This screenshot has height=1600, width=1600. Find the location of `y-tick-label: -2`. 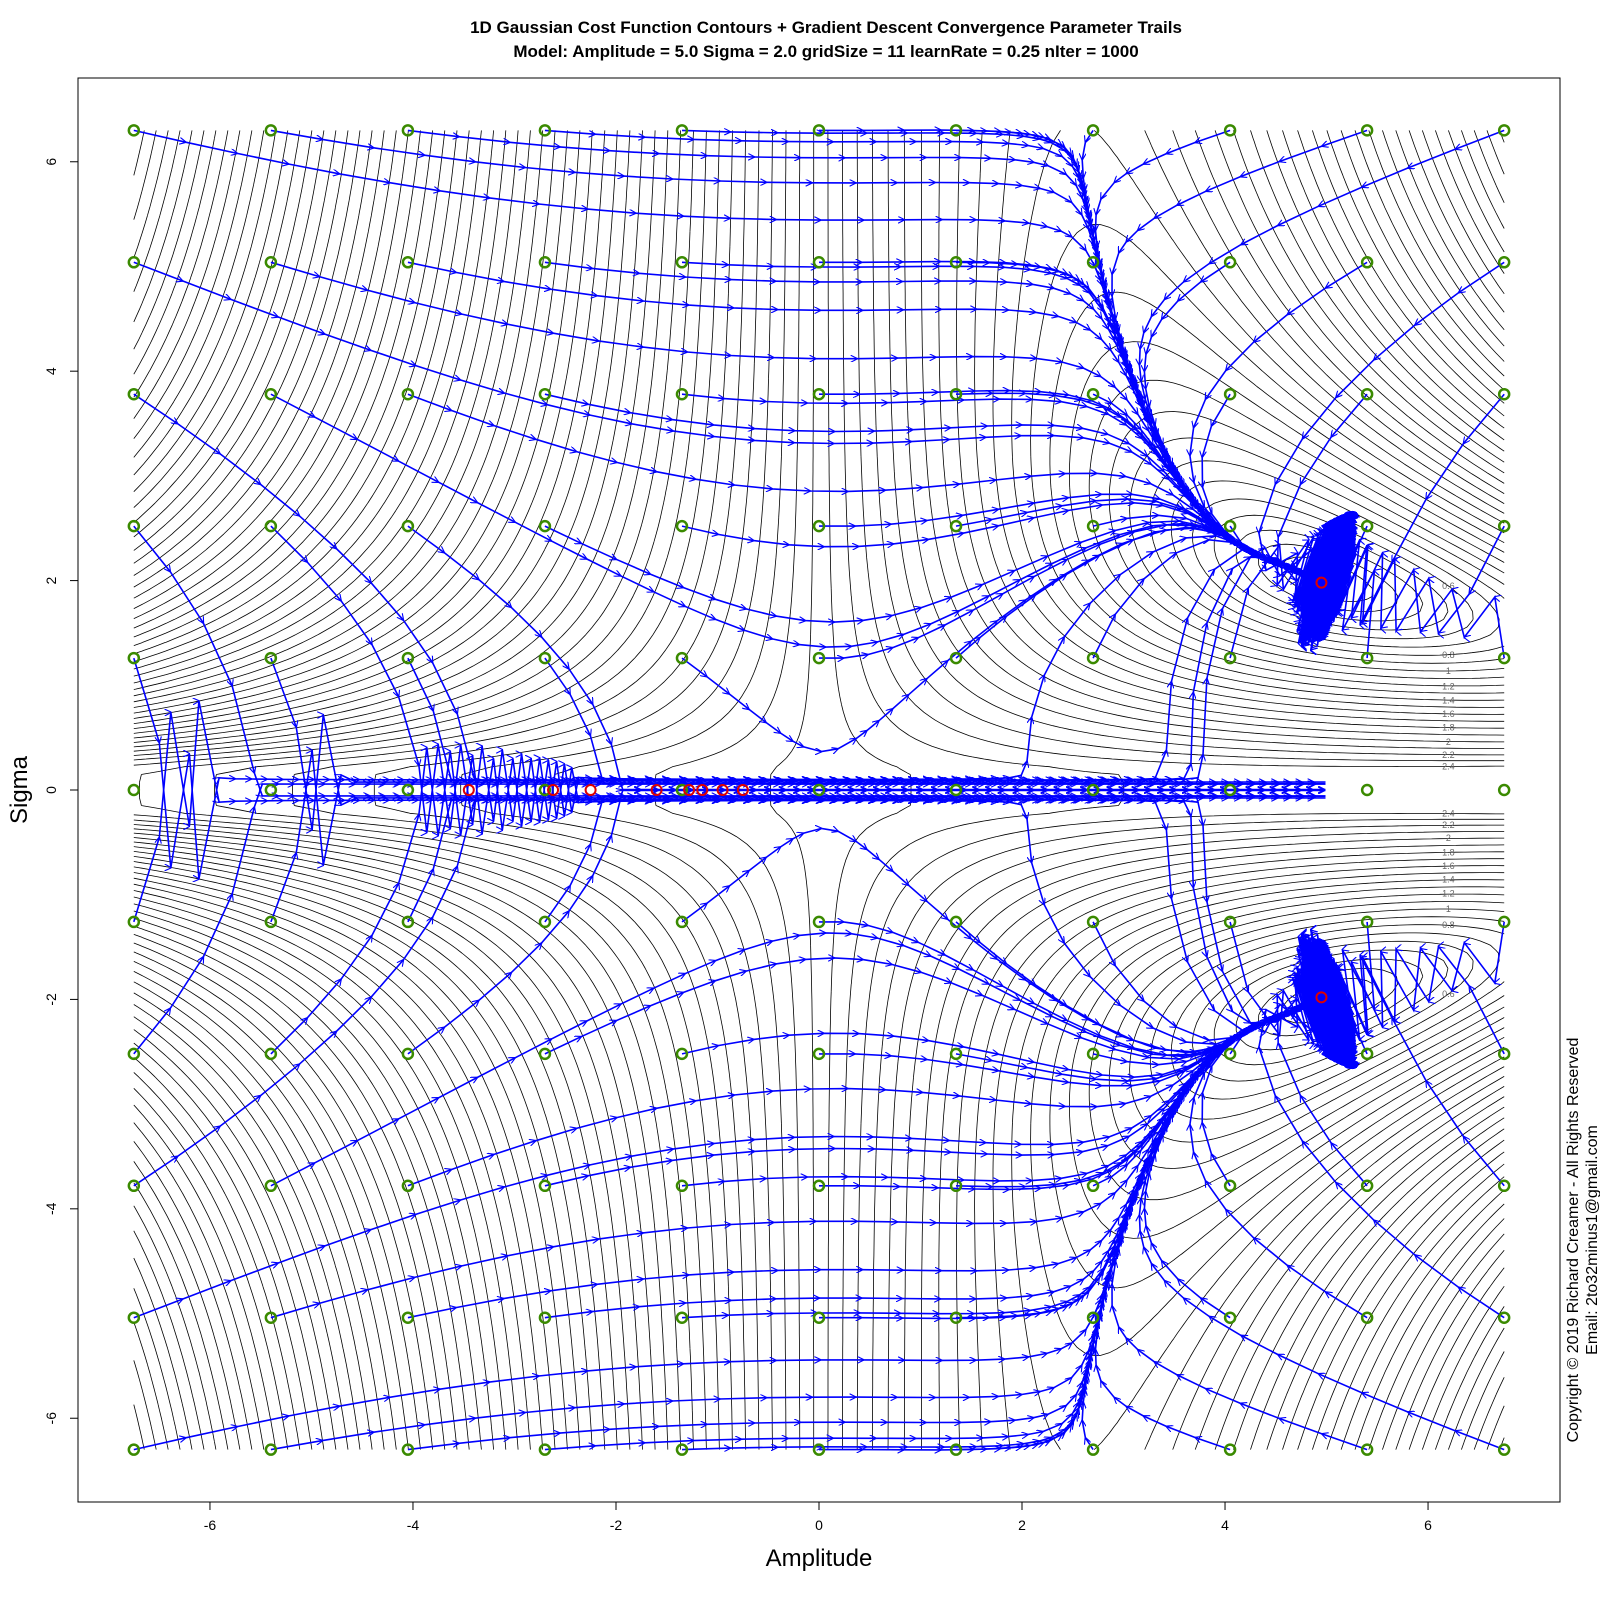

y-tick-label: -2 is located at coordinates (51, 999).